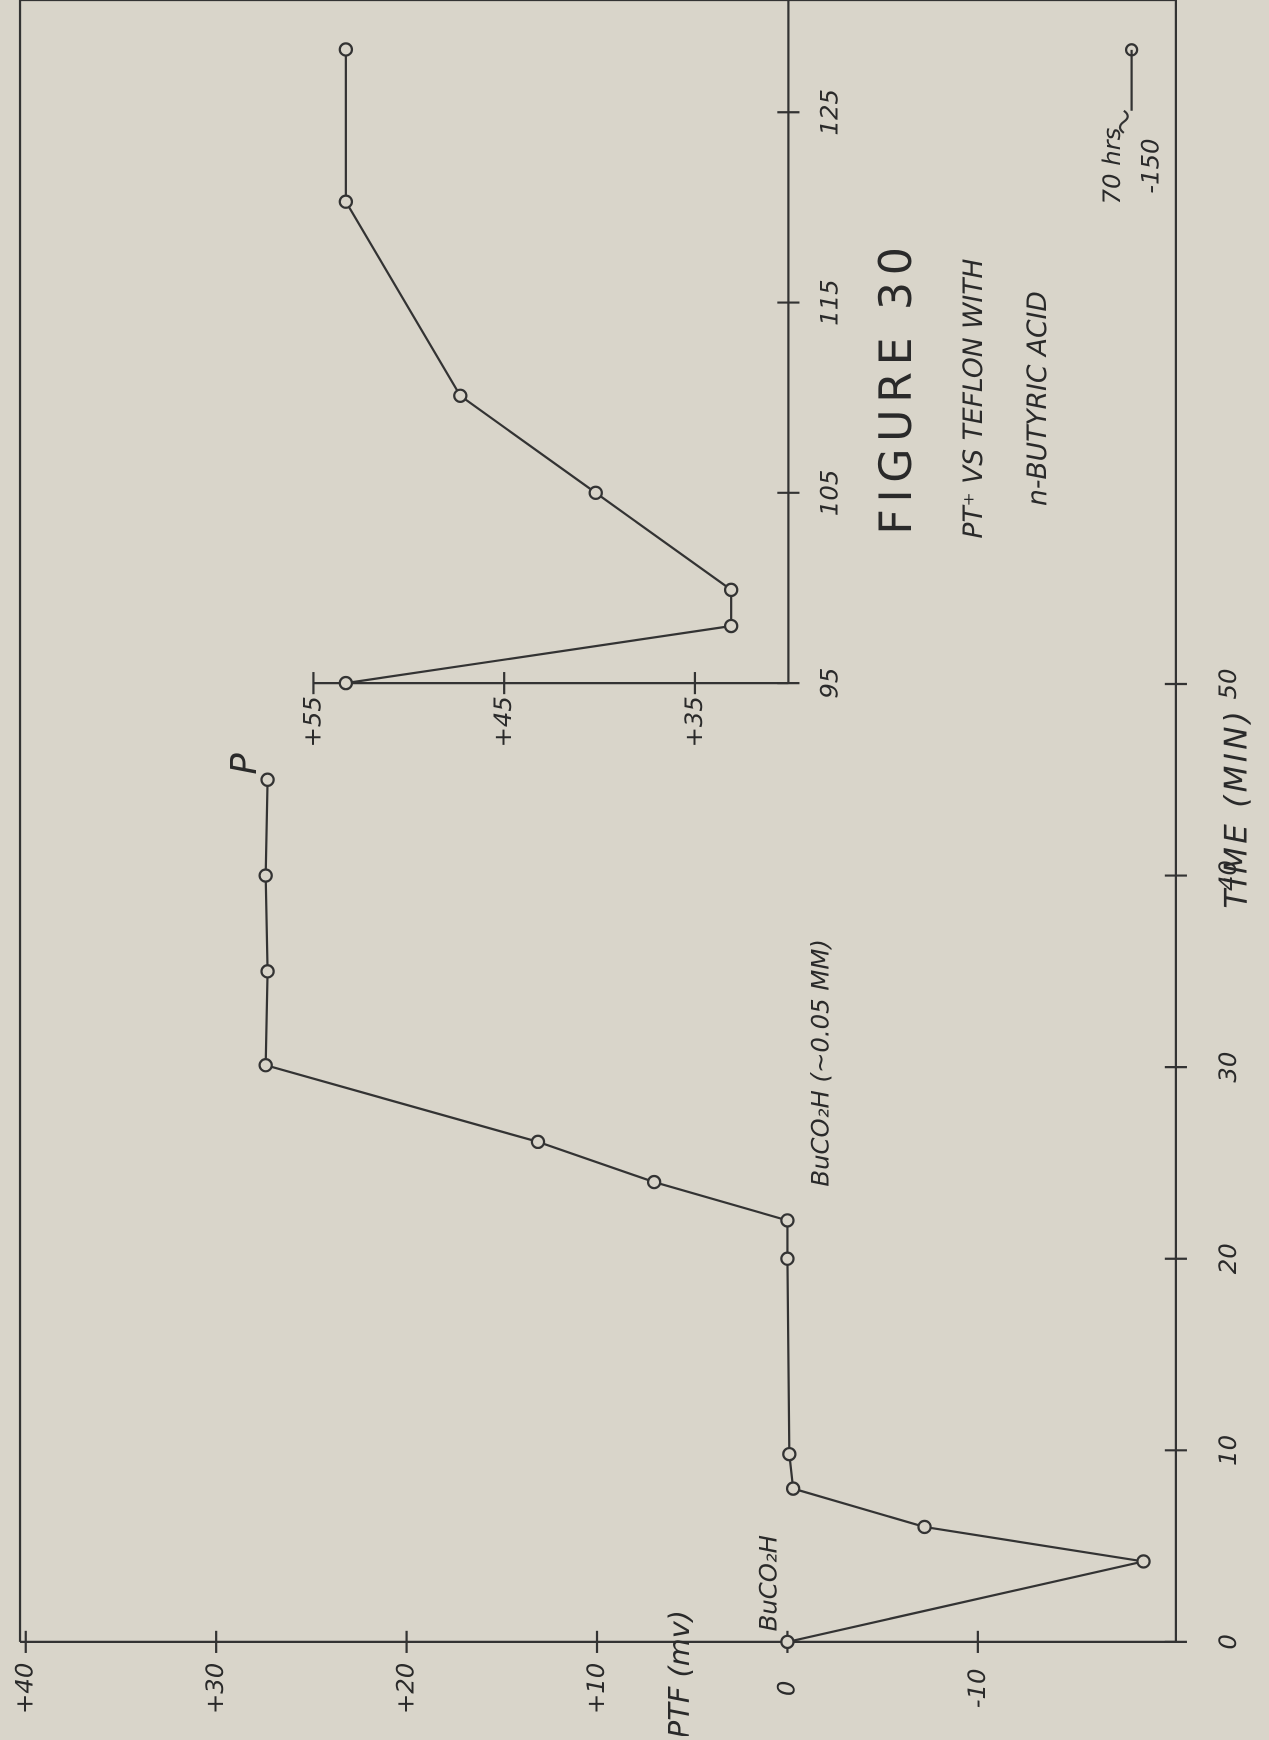 The height and width of the screenshot is (1740, 1269). Describe the element at coordinates (976, 1689) in the screenshot. I see `y-tick-label: -10` at that location.